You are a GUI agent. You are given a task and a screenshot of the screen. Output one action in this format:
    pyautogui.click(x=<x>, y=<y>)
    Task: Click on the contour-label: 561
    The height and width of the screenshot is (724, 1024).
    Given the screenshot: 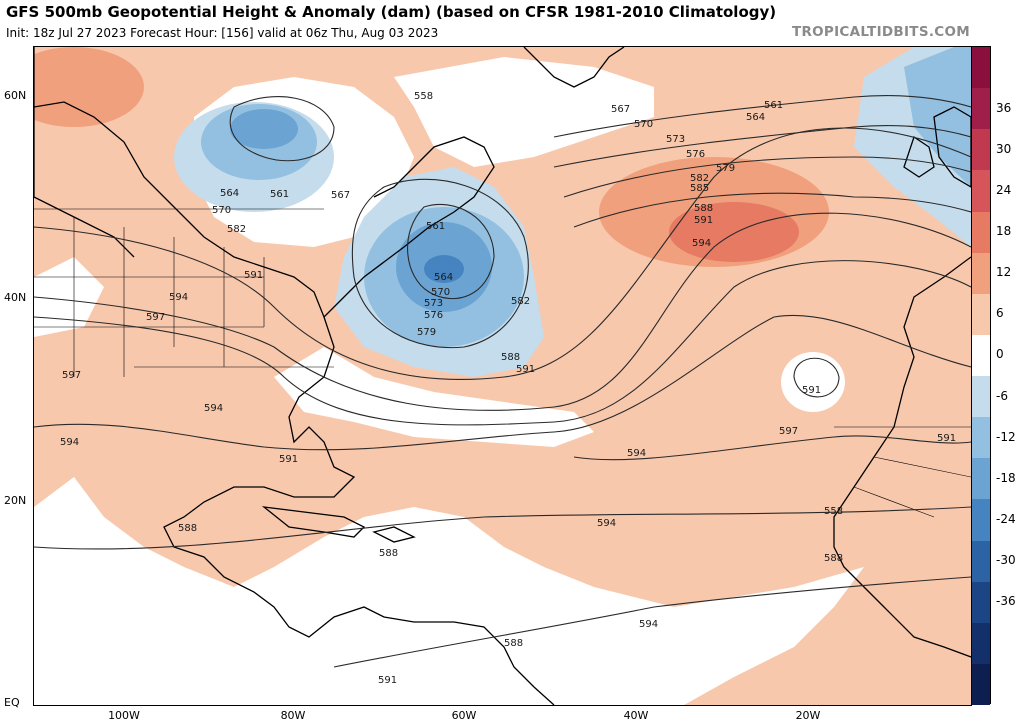 What is the action you would take?
    pyautogui.click(x=773, y=105)
    